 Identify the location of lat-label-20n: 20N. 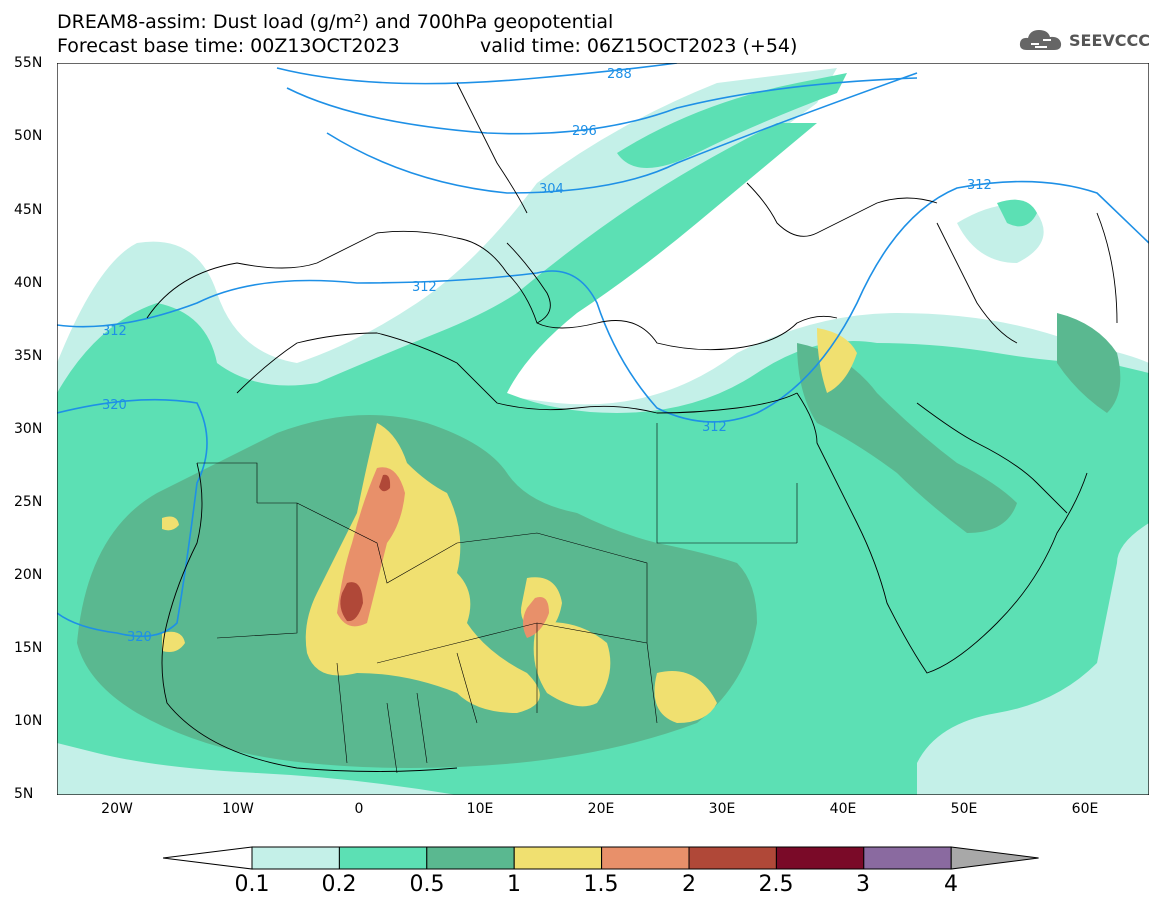
(28, 575).